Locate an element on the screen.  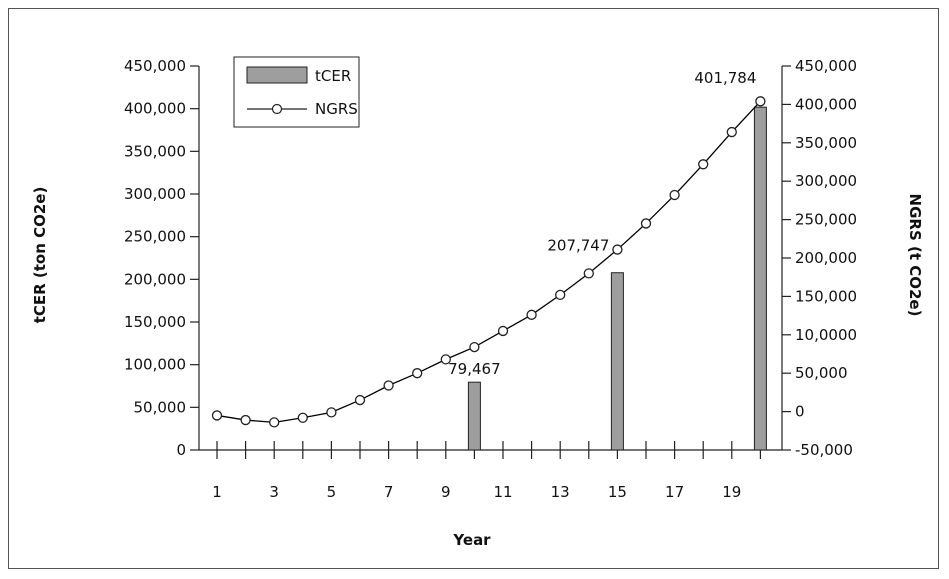
y2-tick-label: -50,000 is located at coordinates (824, 450).